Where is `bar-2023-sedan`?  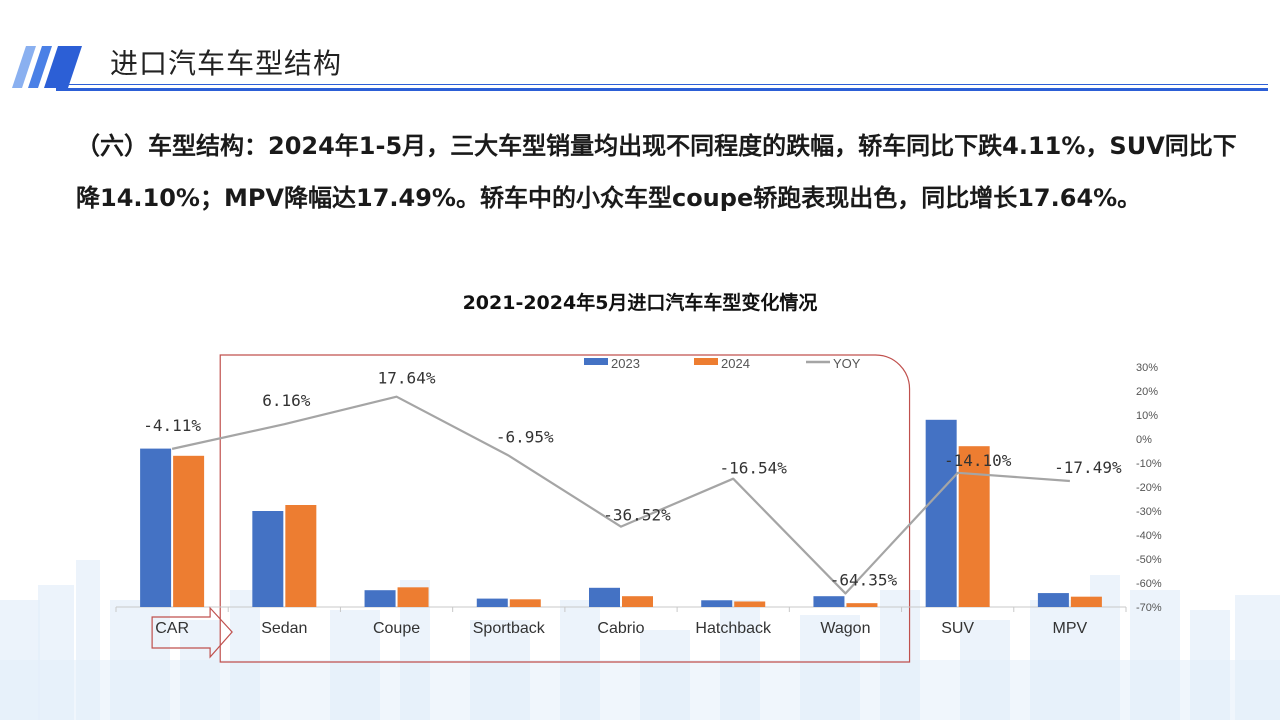
bar-2023-sedan is located at coordinates (268, 559).